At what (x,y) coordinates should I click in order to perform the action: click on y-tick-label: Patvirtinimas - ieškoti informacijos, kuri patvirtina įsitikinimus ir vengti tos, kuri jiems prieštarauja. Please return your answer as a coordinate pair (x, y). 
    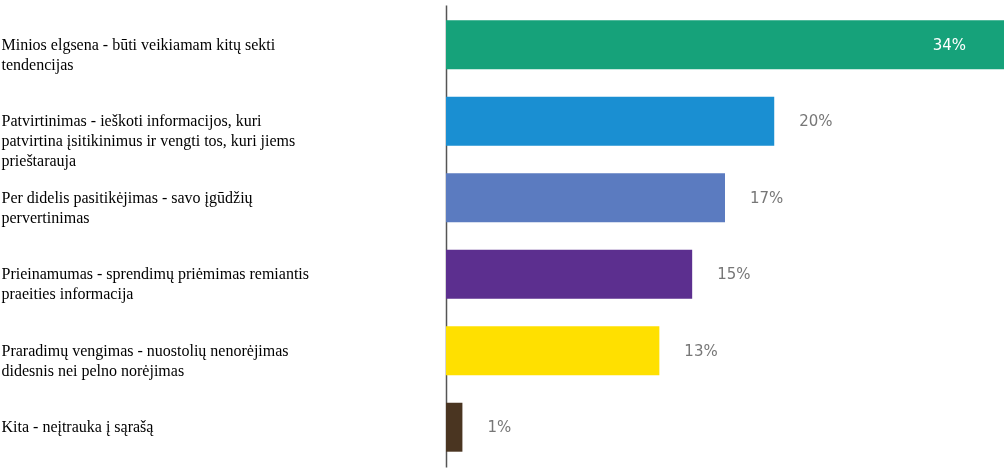
    Looking at the image, I should click on (148, 141).